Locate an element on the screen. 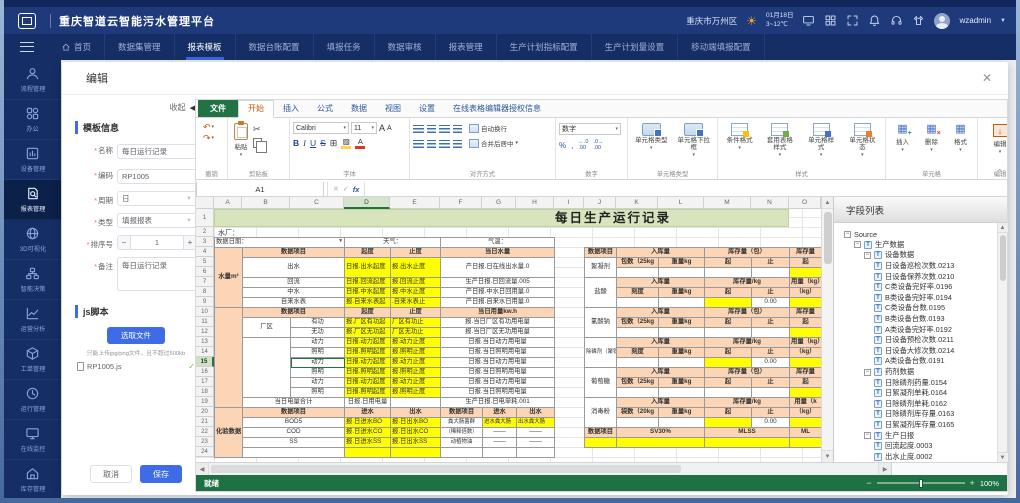  tree-field-item: T 回流起度.0003 is located at coordinates (919, 446).